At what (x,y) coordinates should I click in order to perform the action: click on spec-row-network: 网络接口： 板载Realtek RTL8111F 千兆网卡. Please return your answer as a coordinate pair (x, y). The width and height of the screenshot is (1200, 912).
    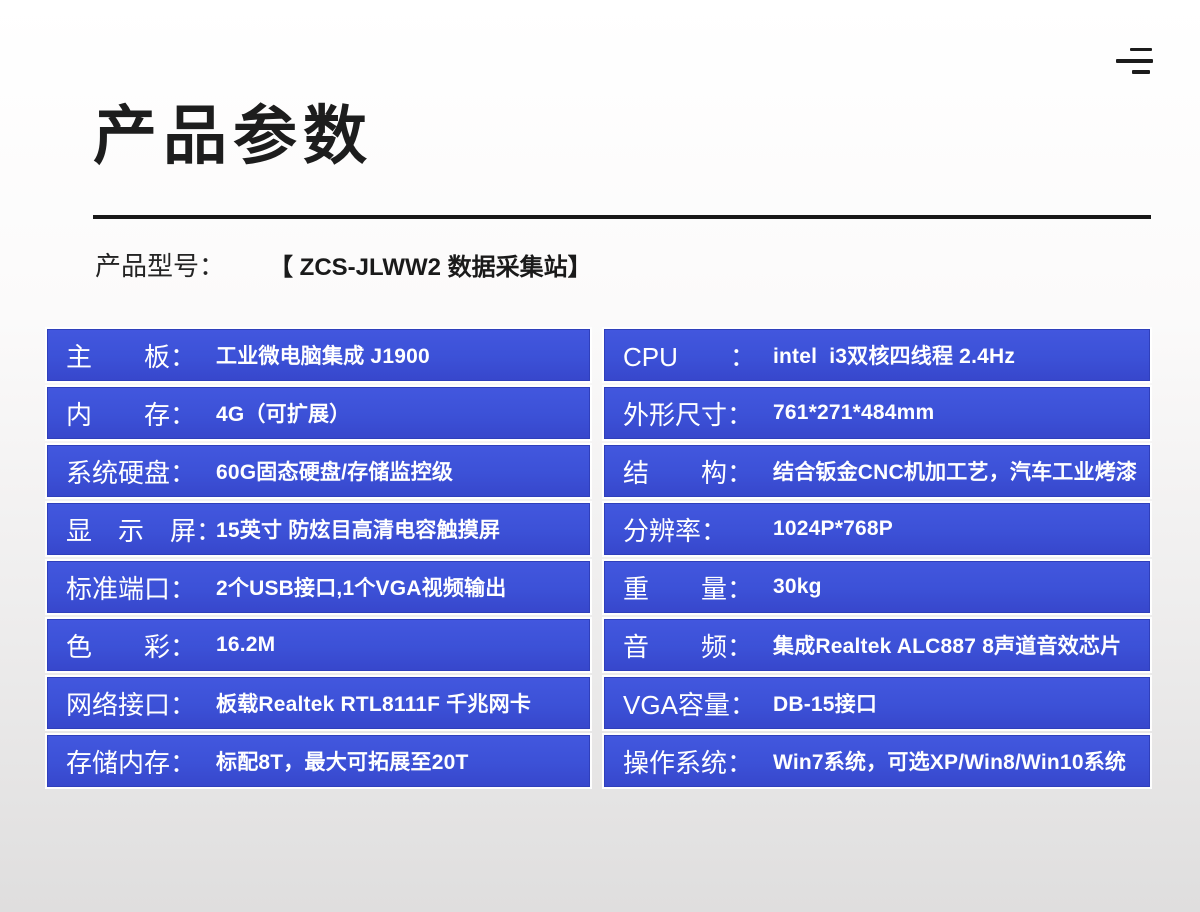
    Looking at the image, I should click on (318, 703).